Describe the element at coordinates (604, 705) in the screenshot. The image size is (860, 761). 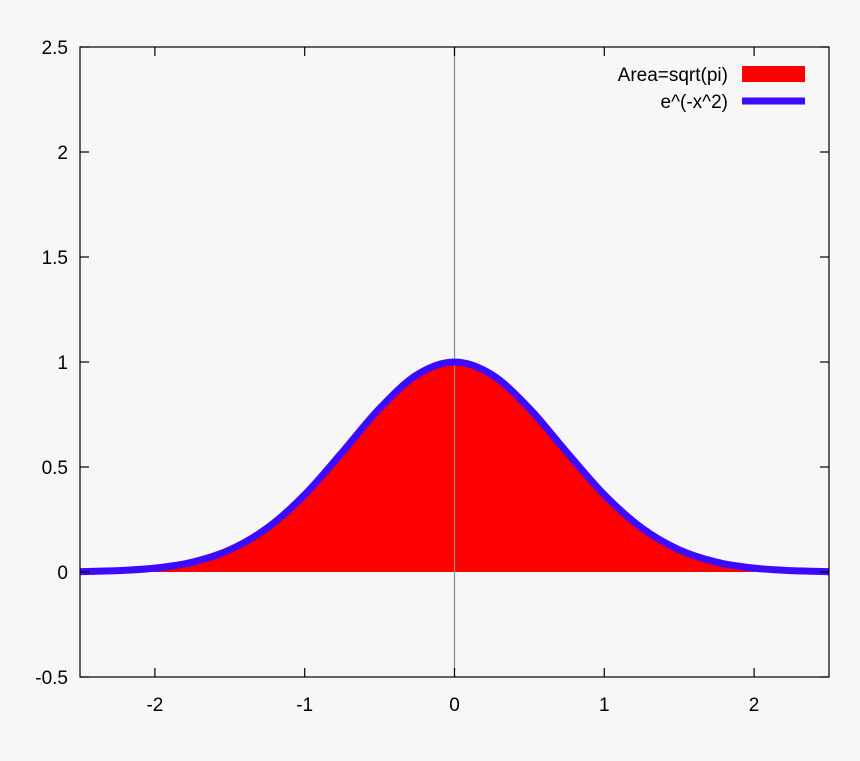
I see `x-tick-label: 1` at that location.